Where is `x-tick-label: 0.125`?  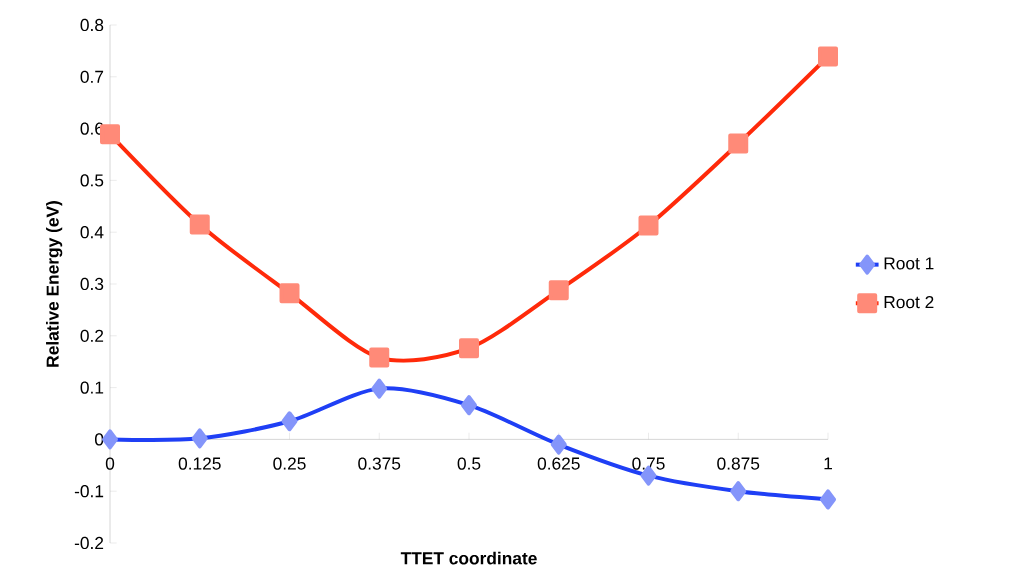 x-tick-label: 0.125 is located at coordinates (199, 463).